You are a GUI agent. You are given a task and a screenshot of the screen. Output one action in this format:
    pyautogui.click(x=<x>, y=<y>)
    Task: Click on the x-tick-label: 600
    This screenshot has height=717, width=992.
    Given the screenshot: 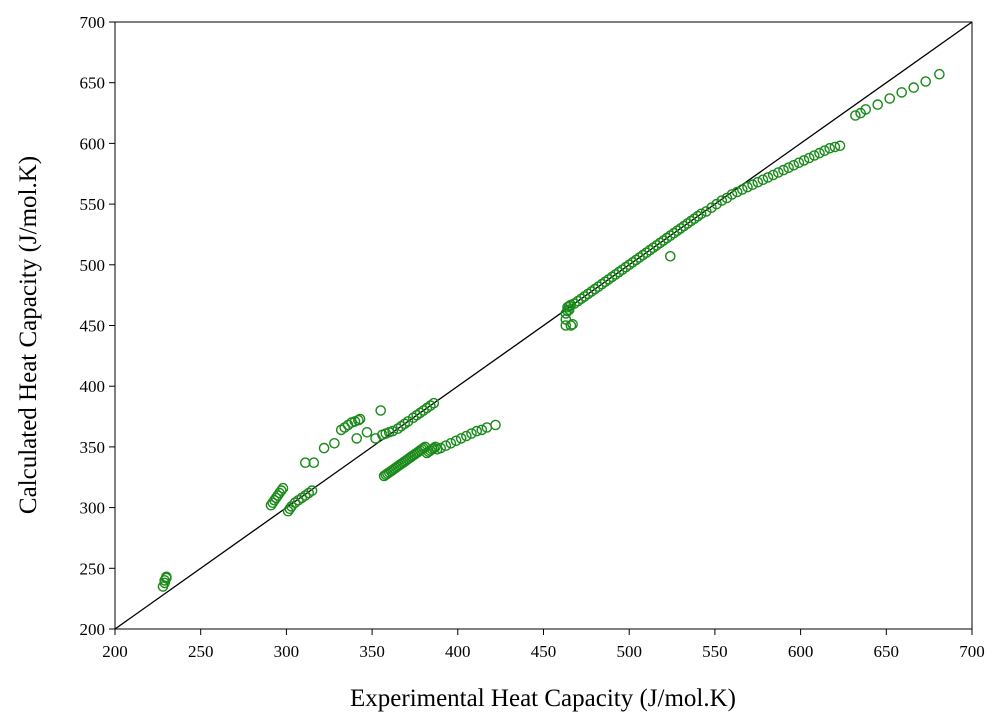 What is the action you would take?
    pyautogui.click(x=801, y=651)
    